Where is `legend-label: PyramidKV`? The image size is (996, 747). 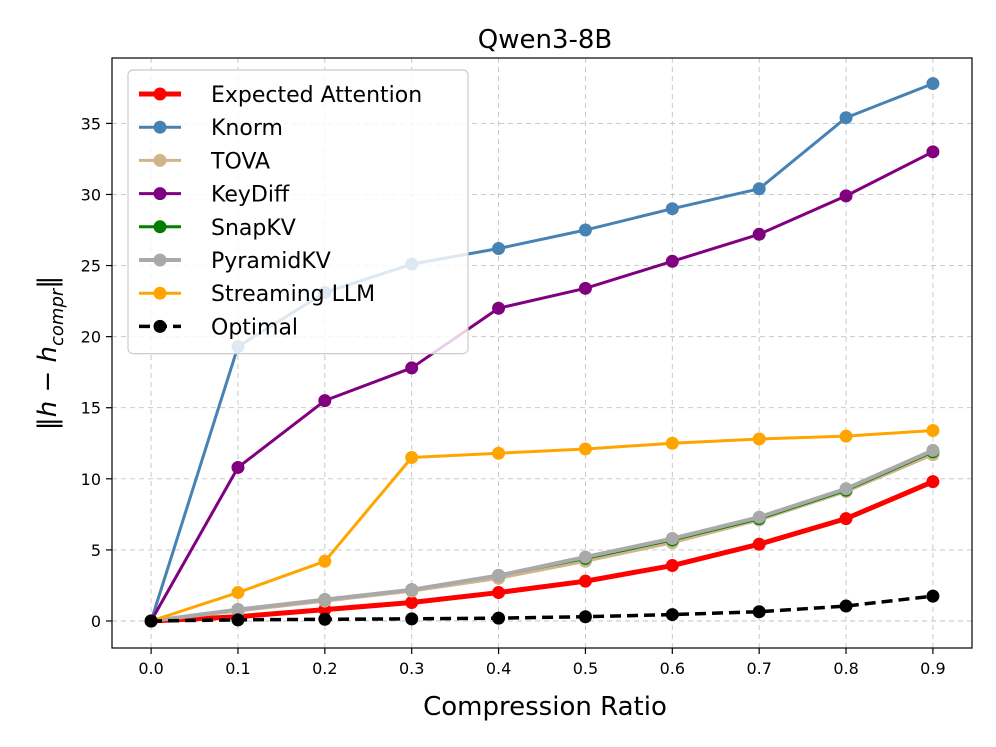 legend-label: PyramidKV is located at coordinates (271, 261).